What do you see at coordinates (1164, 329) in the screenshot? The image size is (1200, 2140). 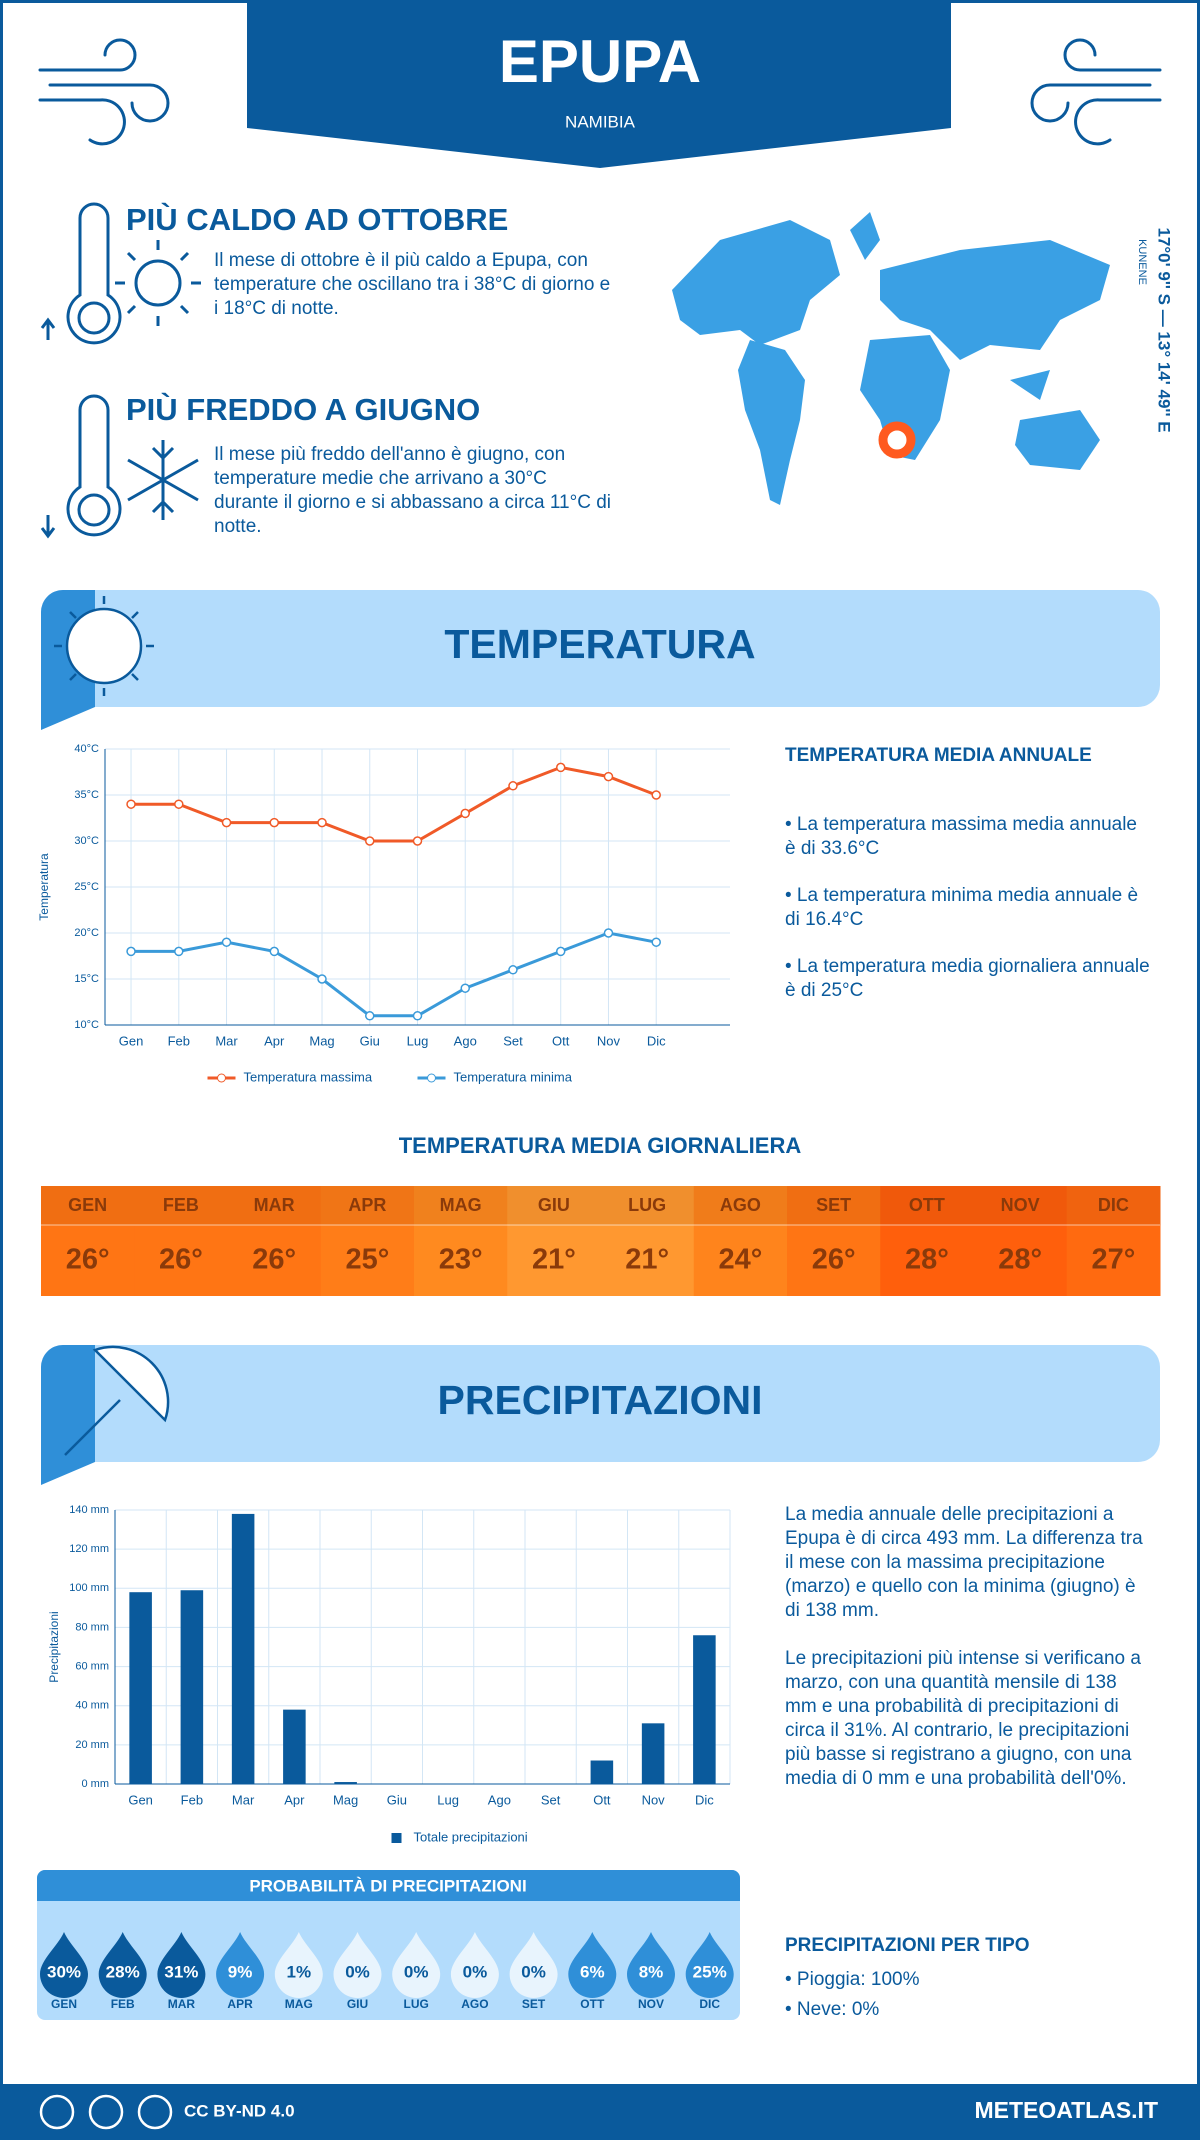 I see `coordinates: 17°0' 9'' S — 13° 14' 49'' E` at bounding box center [1164, 329].